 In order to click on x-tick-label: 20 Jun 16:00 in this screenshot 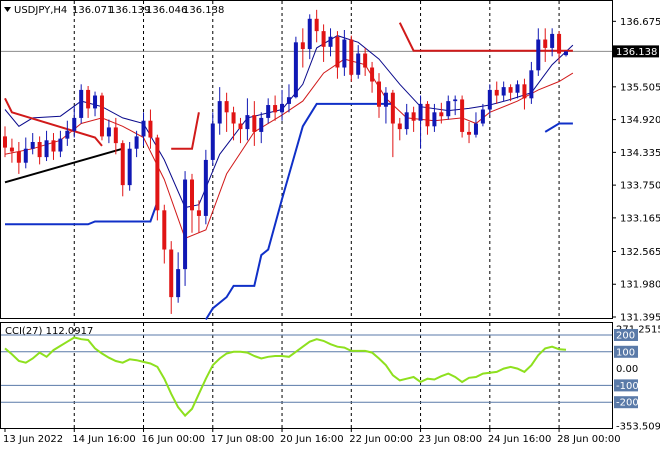, I will do `click(312, 439)`.